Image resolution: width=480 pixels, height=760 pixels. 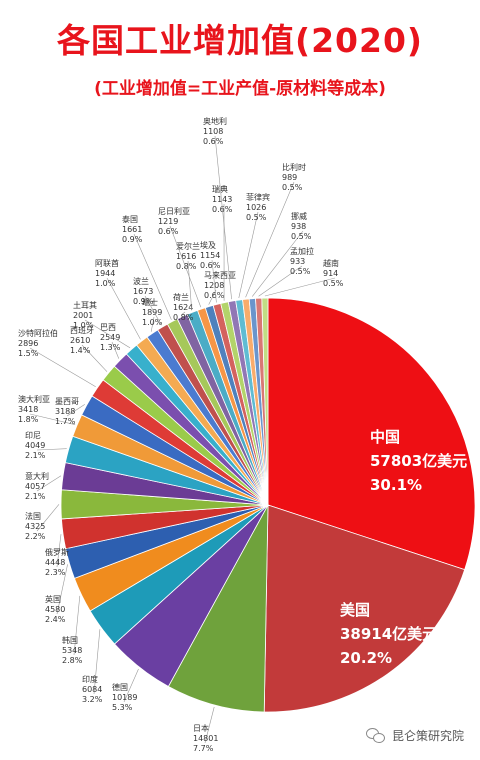 What do you see at coordinates (28, 343) in the screenshot?
I see `slice-label-14-line-2: 2896` at bounding box center [28, 343].